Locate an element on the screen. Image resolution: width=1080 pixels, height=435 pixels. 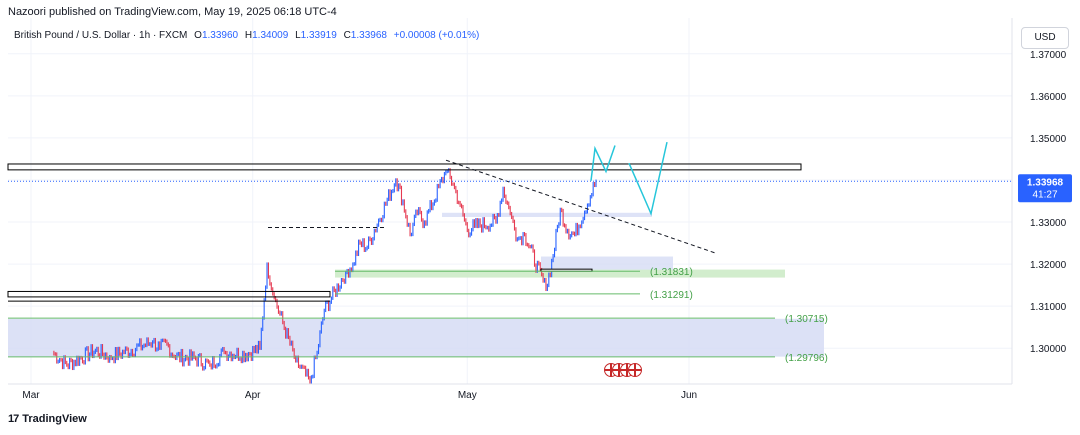
dashed-trendline is located at coordinates (581, 207).